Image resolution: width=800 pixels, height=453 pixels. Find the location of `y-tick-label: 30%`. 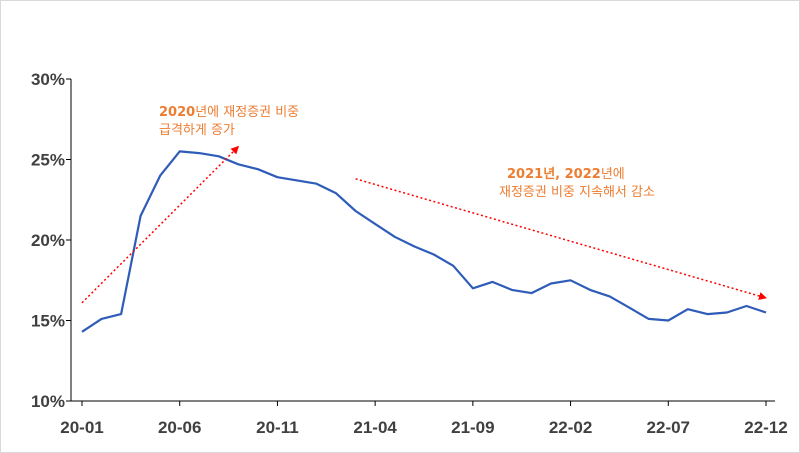

y-tick-label: 30% is located at coordinates (48, 79).